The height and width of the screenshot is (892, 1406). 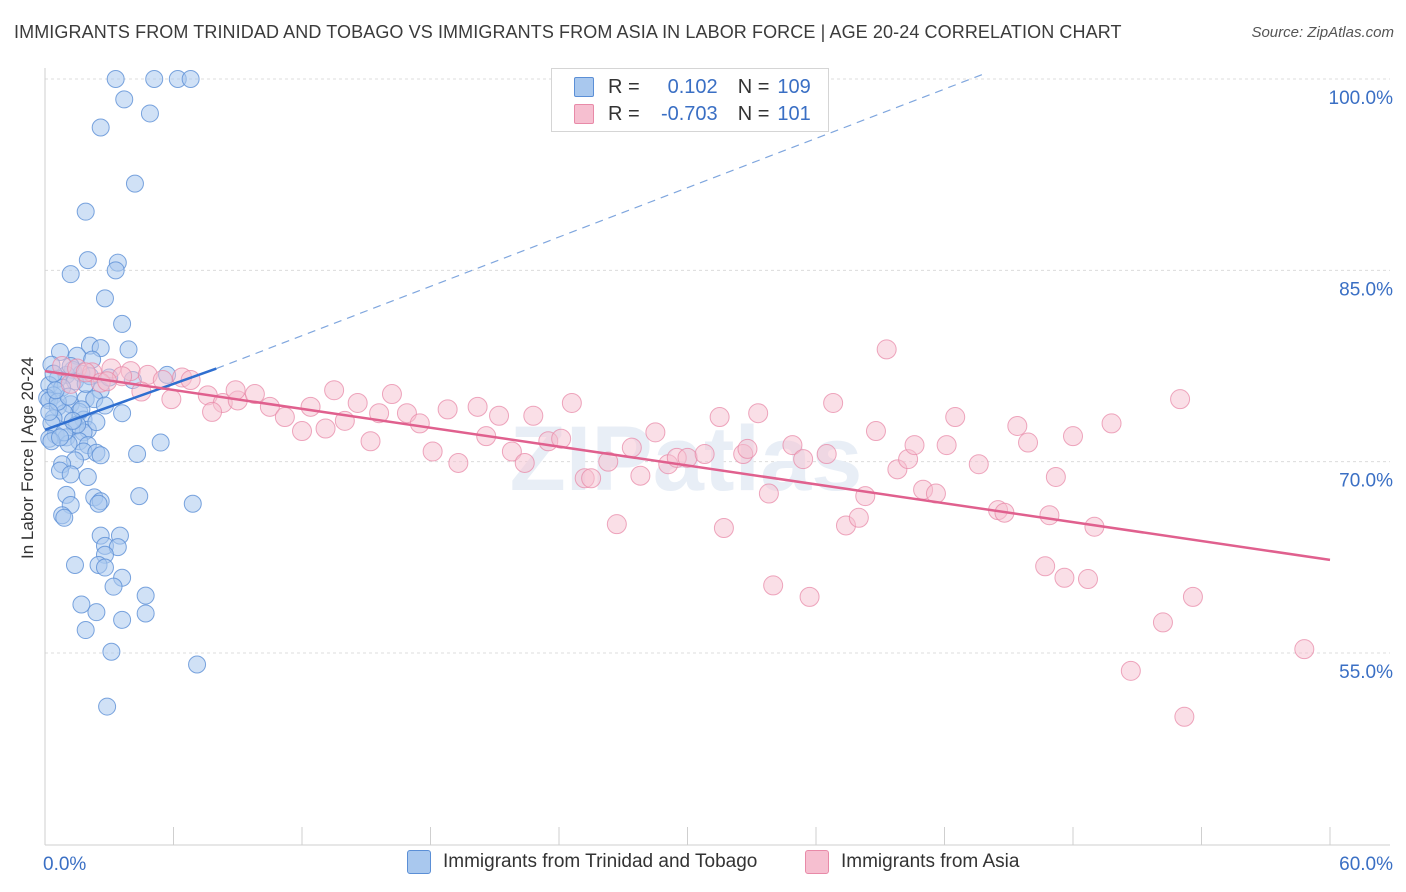 I want to click on legend-swatch-blue, so click(x=584, y=87).